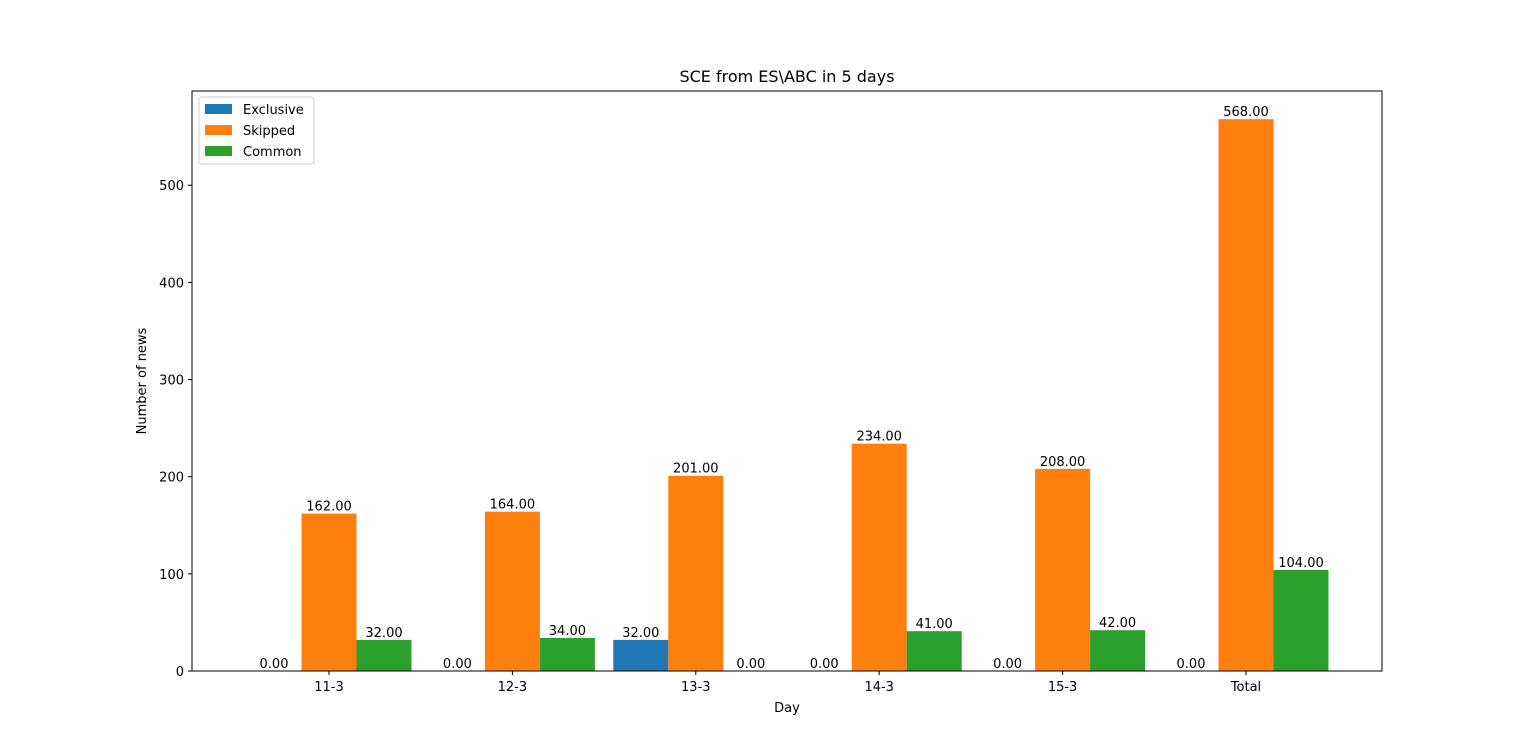 The height and width of the screenshot is (754, 1536). What do you see at coordinates (457, 664) in the screenshot?
I see `data-label-exclusive-12-3: 0.00` at bounding box center [457, 664].